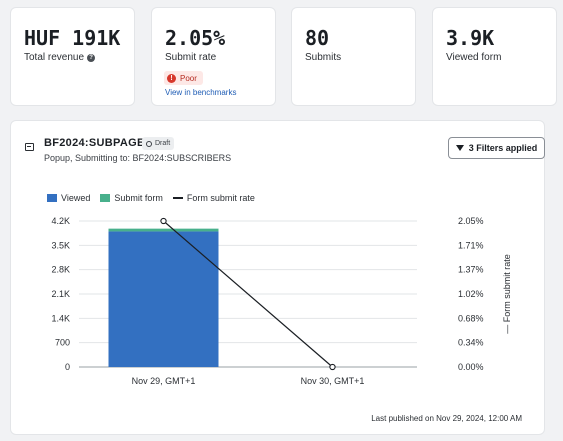 The height and width of the screenshot is (441, 563). Describe the element at coordinates (29, 147) in the screenshot. I see `form-icon` at that location.